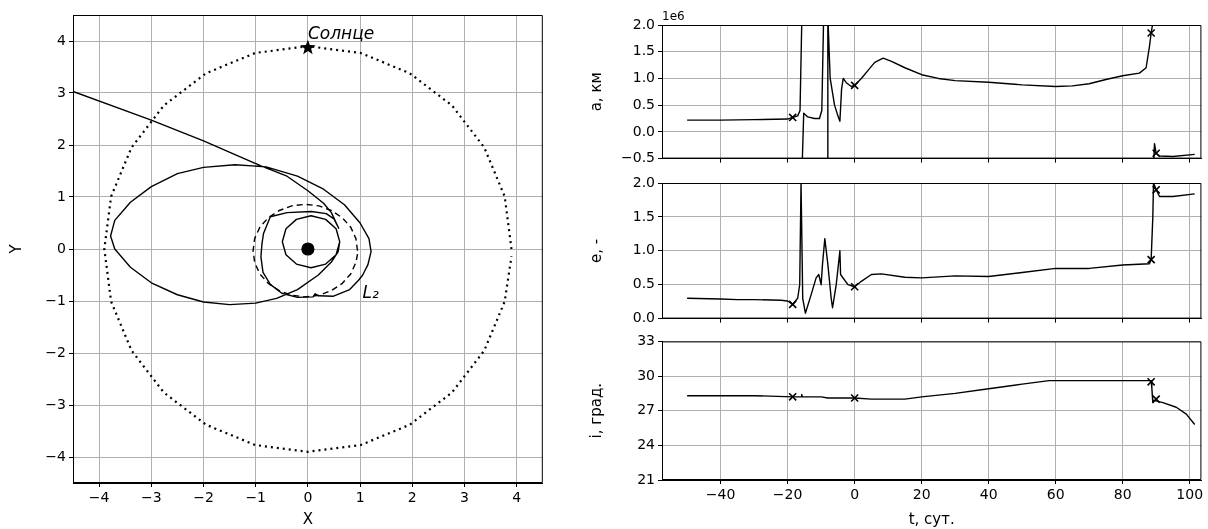 The image size is (1208, 529). What do you see at coordinates (308, 518) in the screenshot?
I see `x-axis-title: X` at bounding box center [308, 518].